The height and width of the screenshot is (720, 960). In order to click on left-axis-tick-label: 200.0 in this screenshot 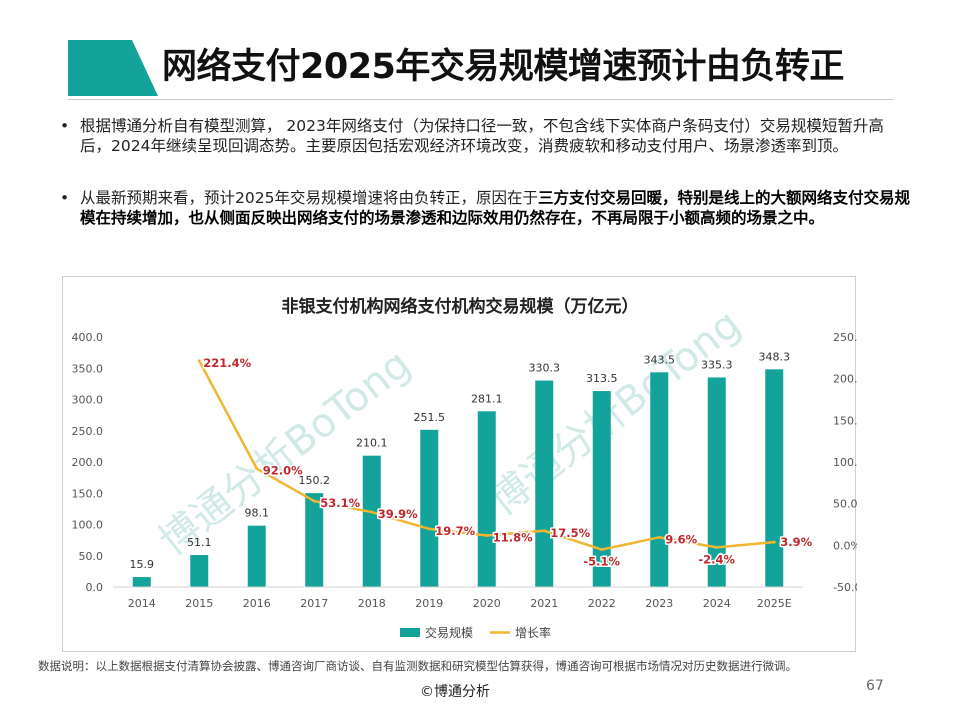, I will do `click(88, 462)`.